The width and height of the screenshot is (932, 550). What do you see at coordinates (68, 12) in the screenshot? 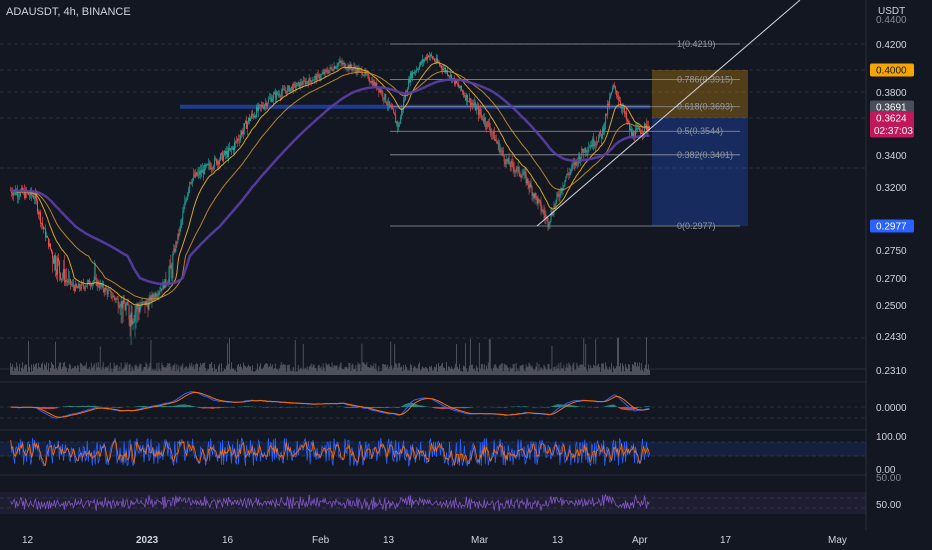
I see `symbol-header: ADAUSDT, 4h, BINANCE` at bounding box center [68, 12].